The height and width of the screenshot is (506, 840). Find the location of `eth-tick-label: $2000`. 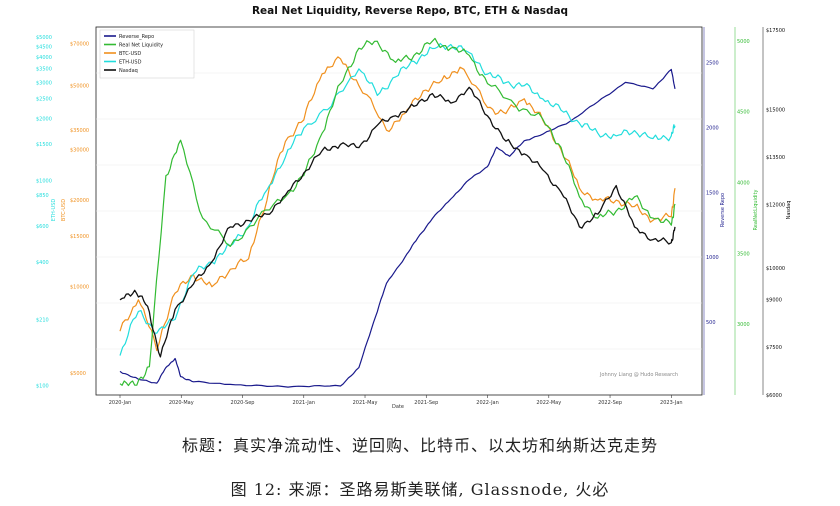

eth-tick-label: $2000 is located at coordinates (44, 120).